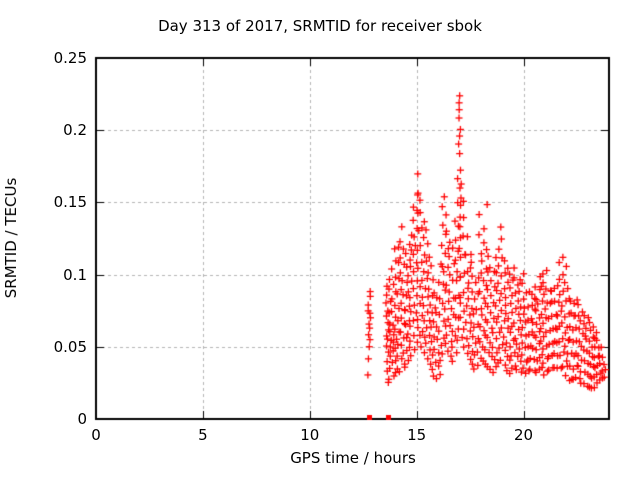 The width and height of the screenshot is (640, 480). I want to click on y-tick-label: 0.2, so click(75, 130).